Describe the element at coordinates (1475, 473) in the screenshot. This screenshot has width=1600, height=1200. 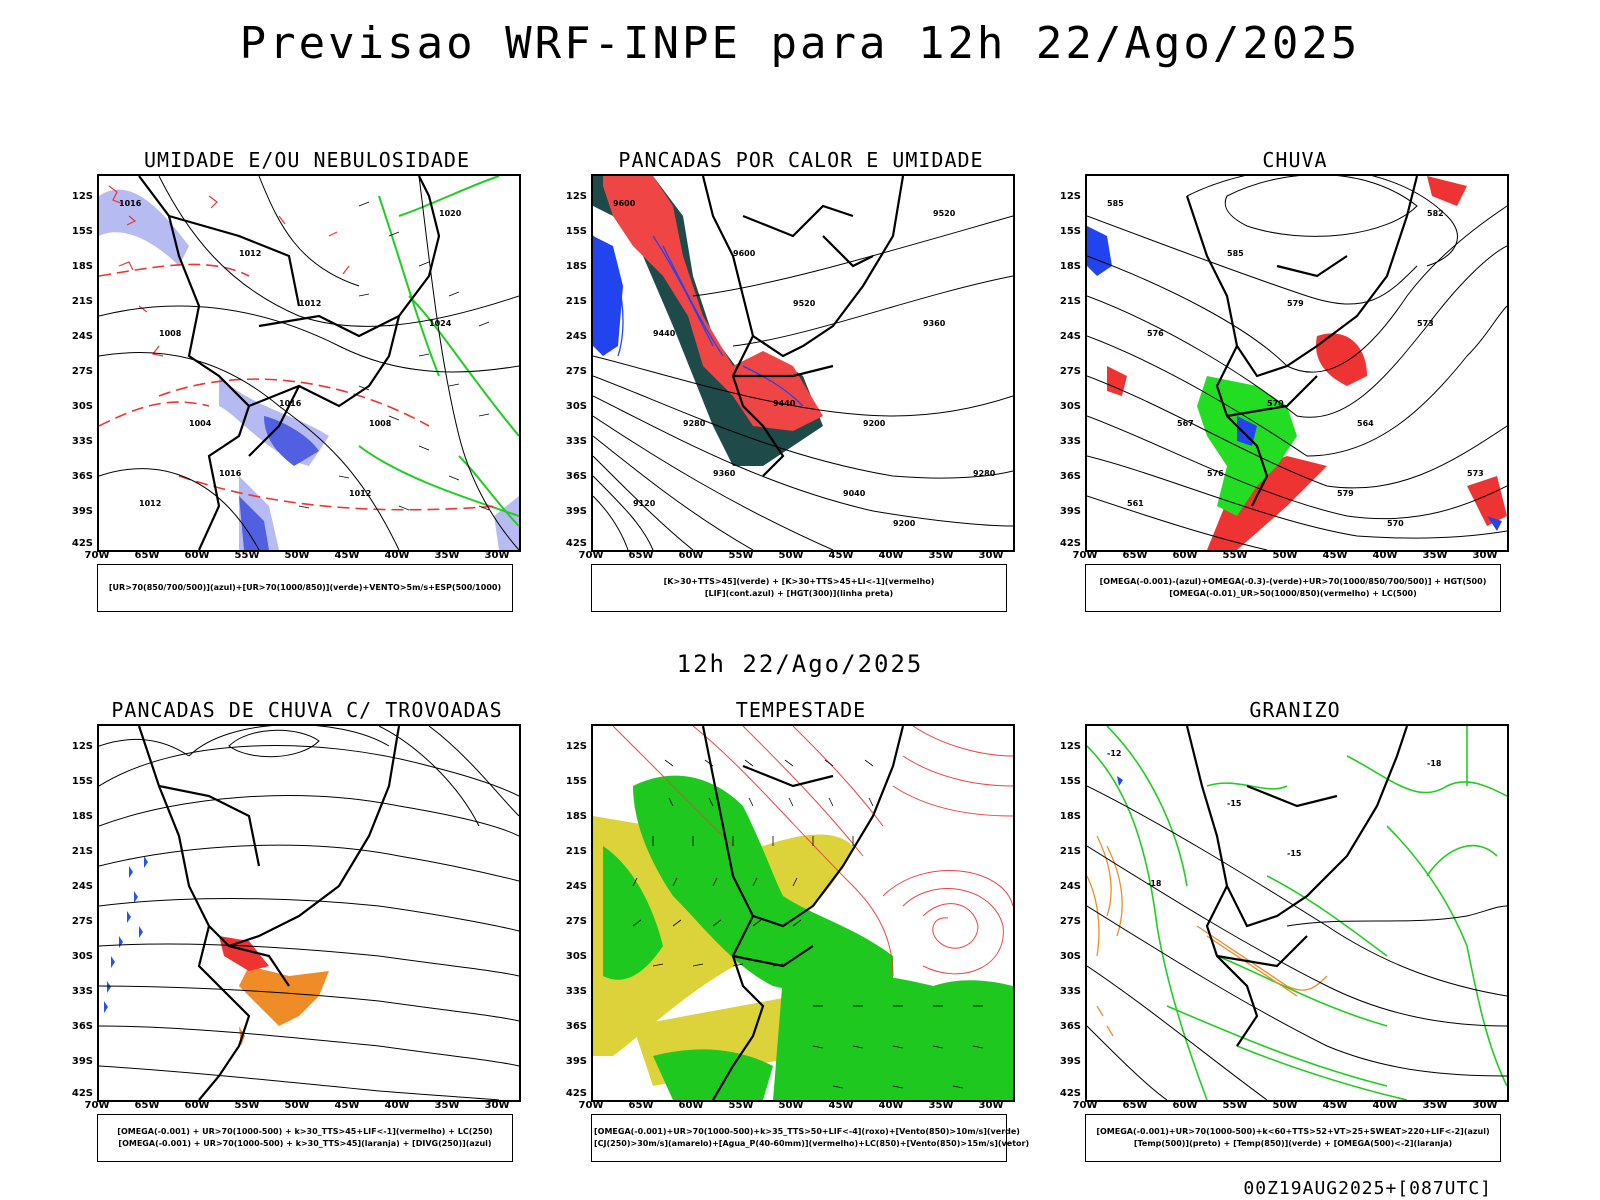
I see `contour-label: 573` at that location.